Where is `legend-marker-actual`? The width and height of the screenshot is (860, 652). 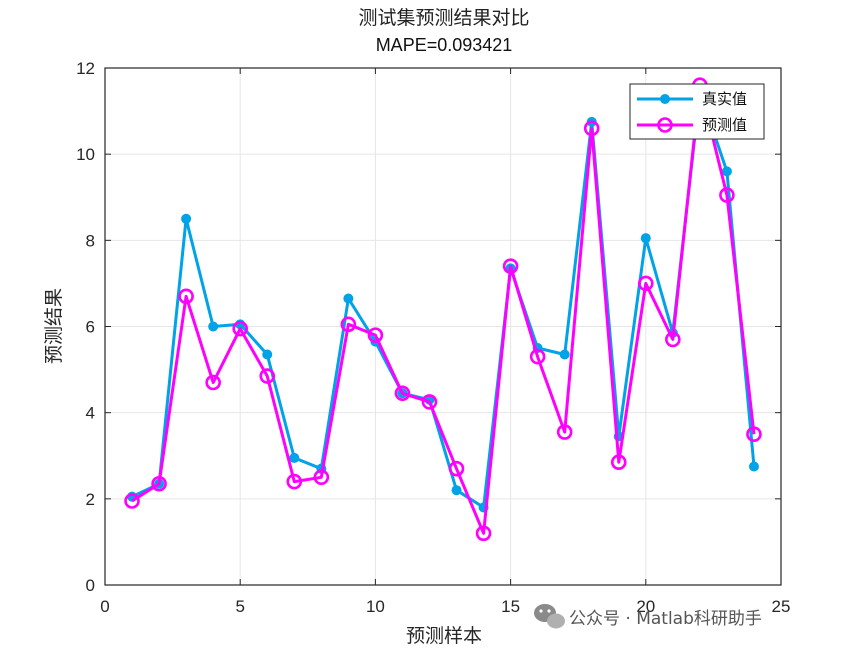 legend-marker-actual is located at coordinates (665, 99).